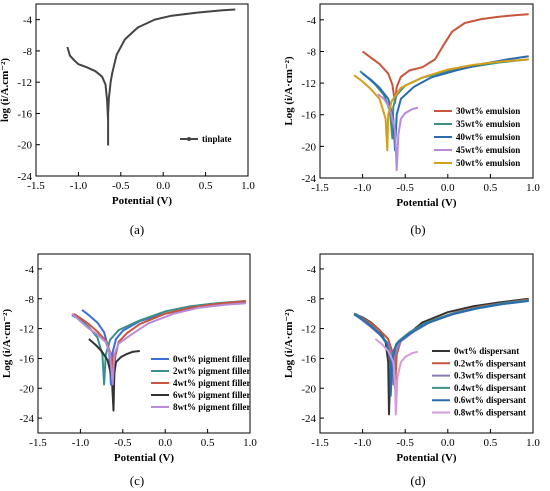  Describe the element at coordinates (211, 395) in the screenshot. I see `legend-label: 6wt% pigment filler` at that location.